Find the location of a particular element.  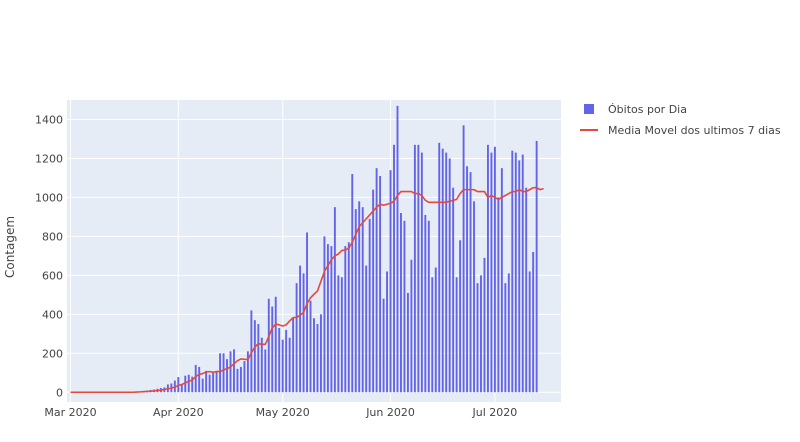

legend-item-bars: Óbitos por Dia is located at coordinates (635, 109).